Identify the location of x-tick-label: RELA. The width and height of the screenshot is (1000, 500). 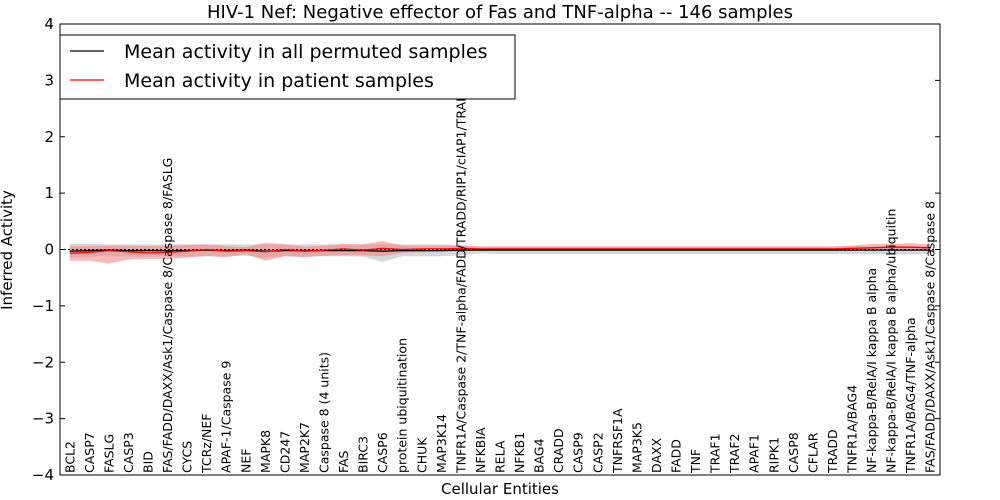
(500, 456).